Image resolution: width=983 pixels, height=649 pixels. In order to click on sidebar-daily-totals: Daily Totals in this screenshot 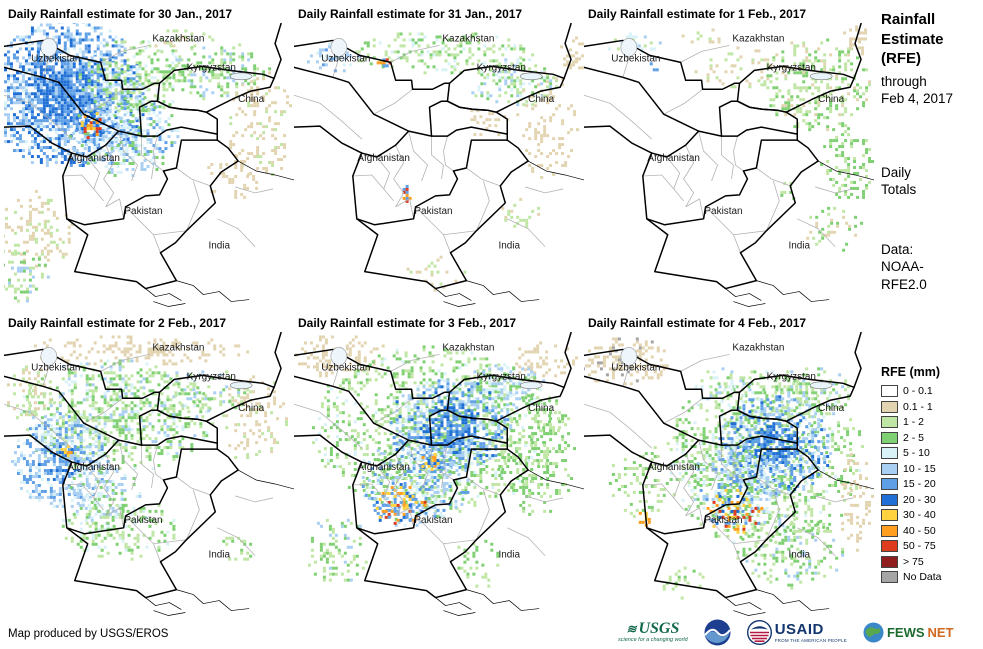, I will do `click(899, 181)`.